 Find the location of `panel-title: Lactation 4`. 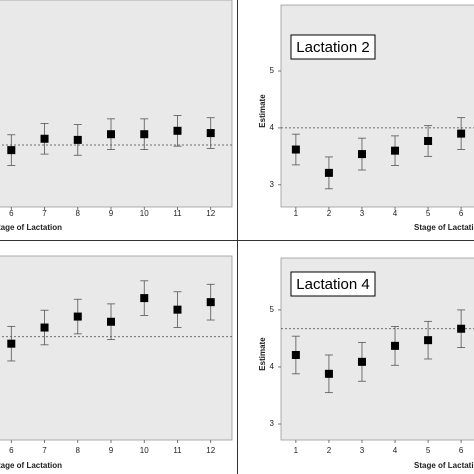

panel-title: Lactation 4 is located at coordinates (332, 284).